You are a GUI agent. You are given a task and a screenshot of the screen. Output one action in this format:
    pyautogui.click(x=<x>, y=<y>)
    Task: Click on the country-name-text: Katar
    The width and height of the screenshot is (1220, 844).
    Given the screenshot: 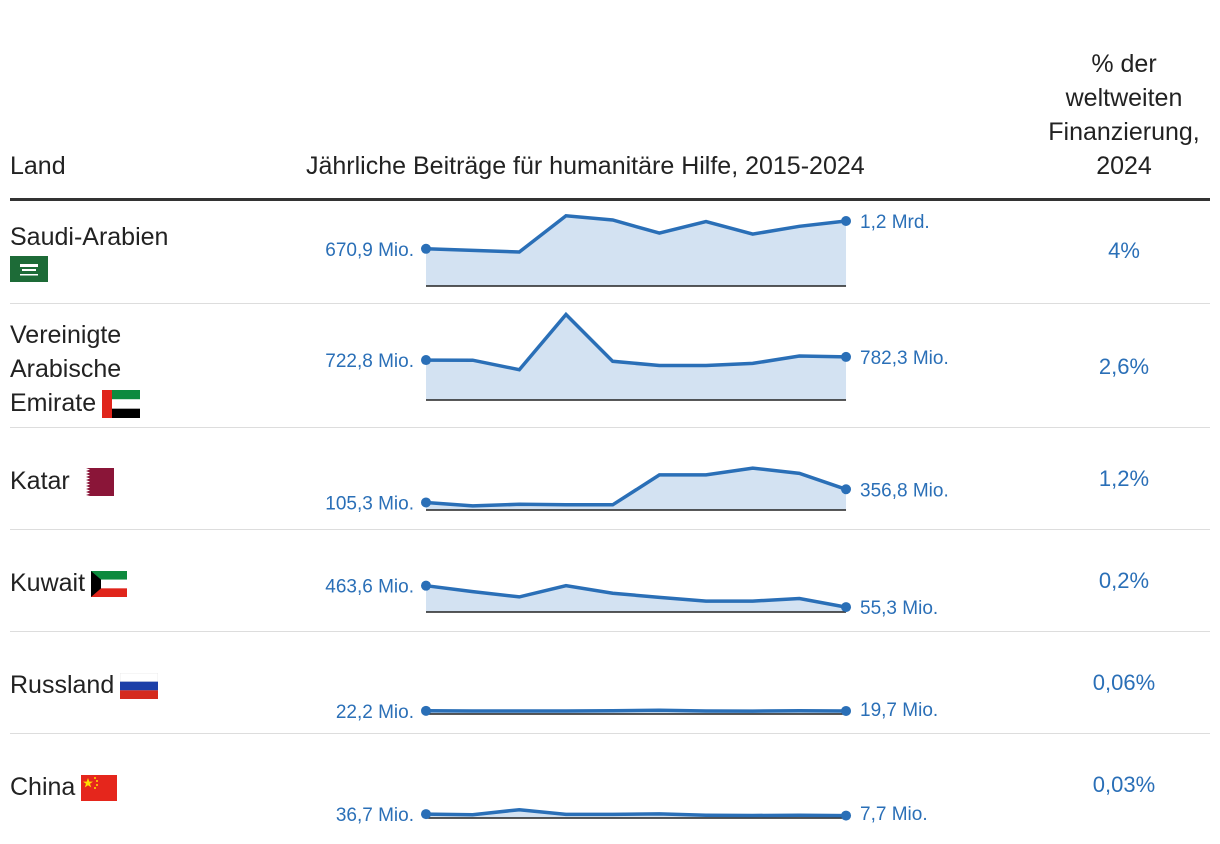 What is the action you would take?
    pyautogui.click(x=40, y=481)
    